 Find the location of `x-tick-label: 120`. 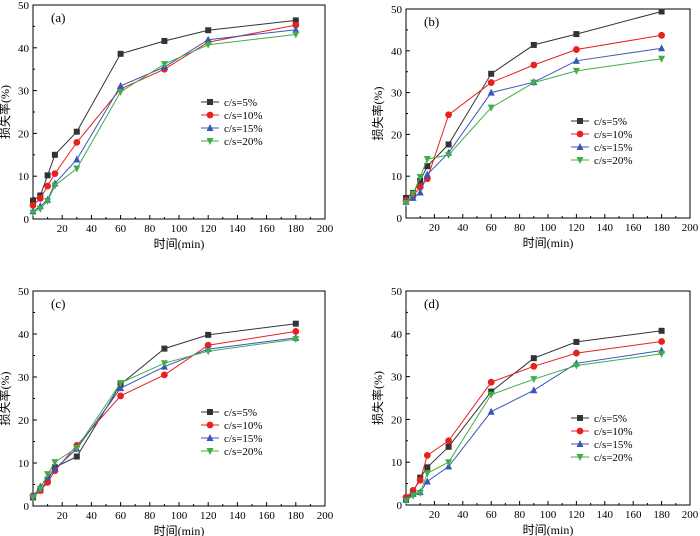

x-tick-label: 120 is located at coordinates (208, 229).